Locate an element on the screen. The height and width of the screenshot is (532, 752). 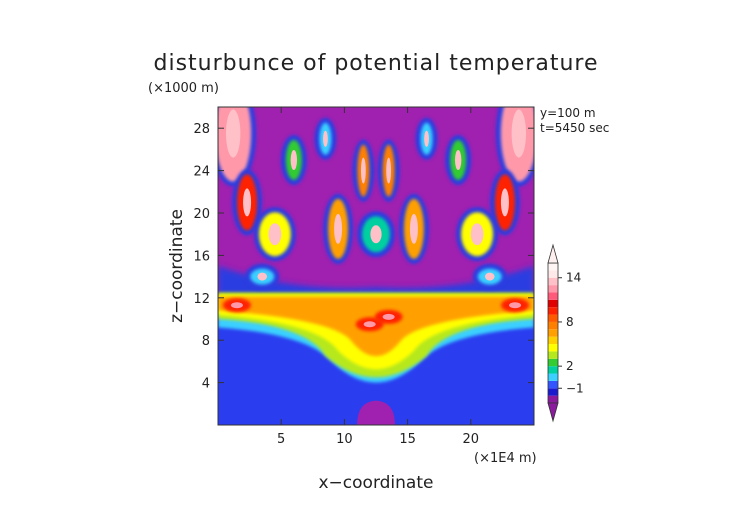
x-tick-label: 15 is located at coordinates (407, 439).